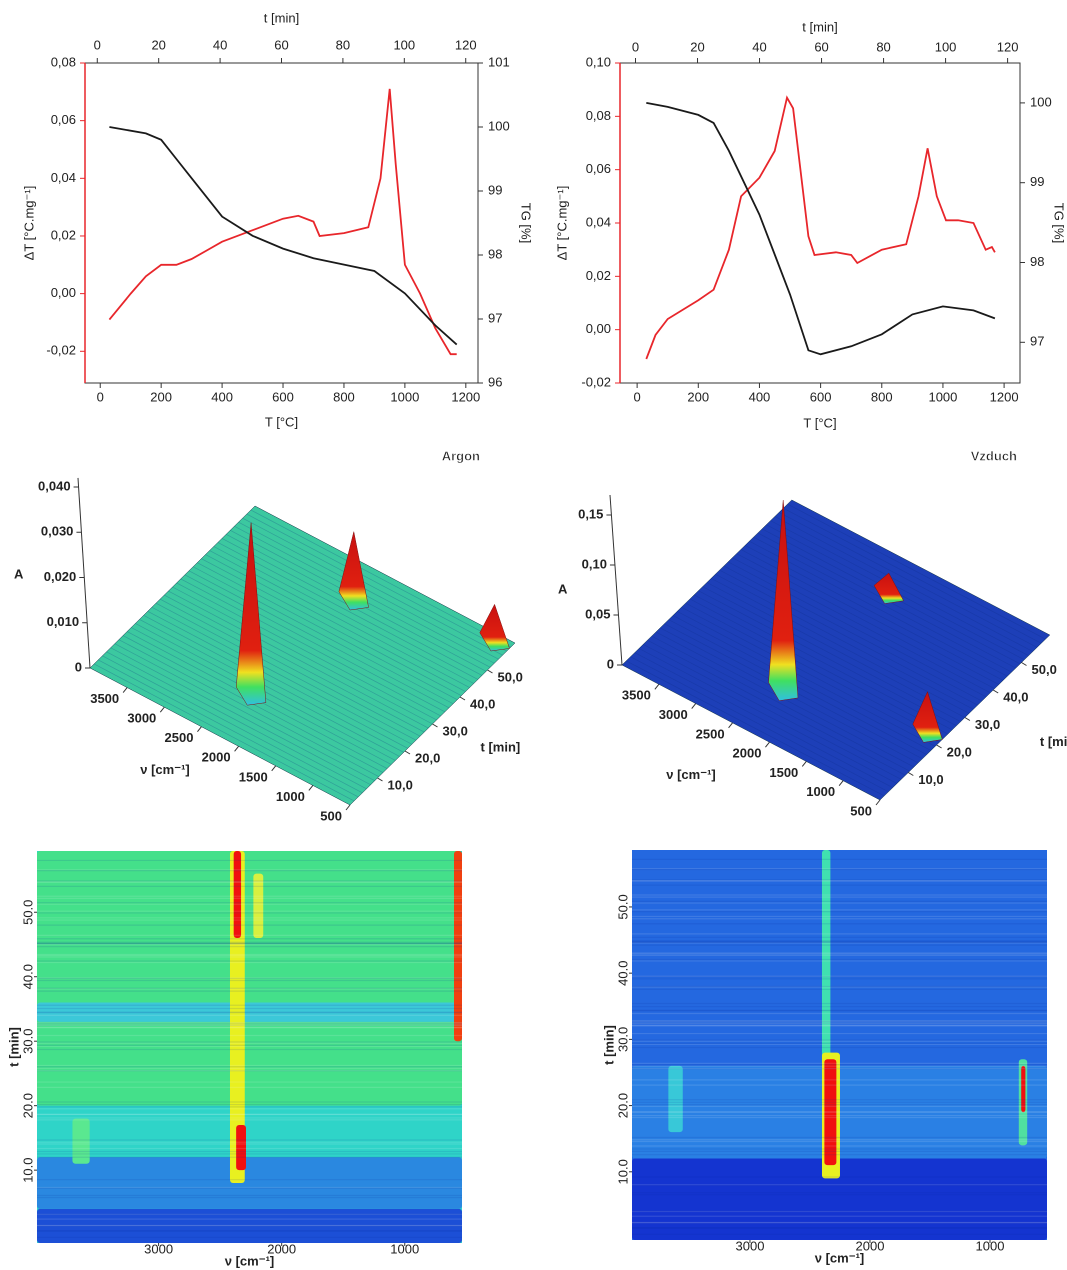 The width and height of the screenshot is (1067, 1270). I want to click on x2-axis-label: t [min], so click(819, 26).